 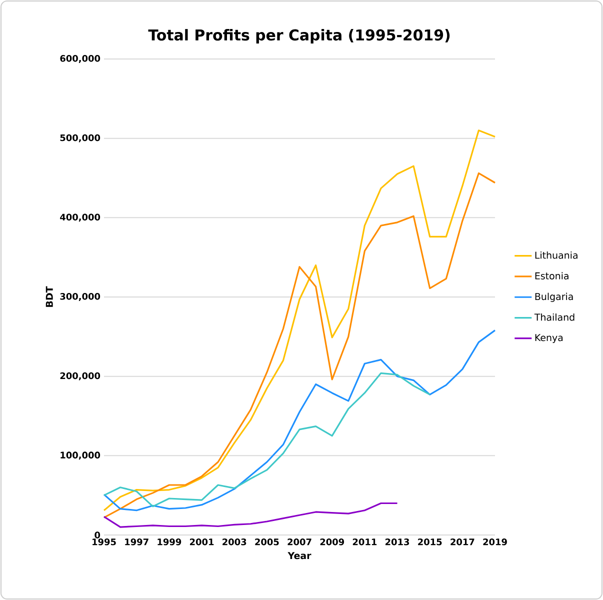 I want to click on x-tick-label: 2007, so click(x=300, y=542).